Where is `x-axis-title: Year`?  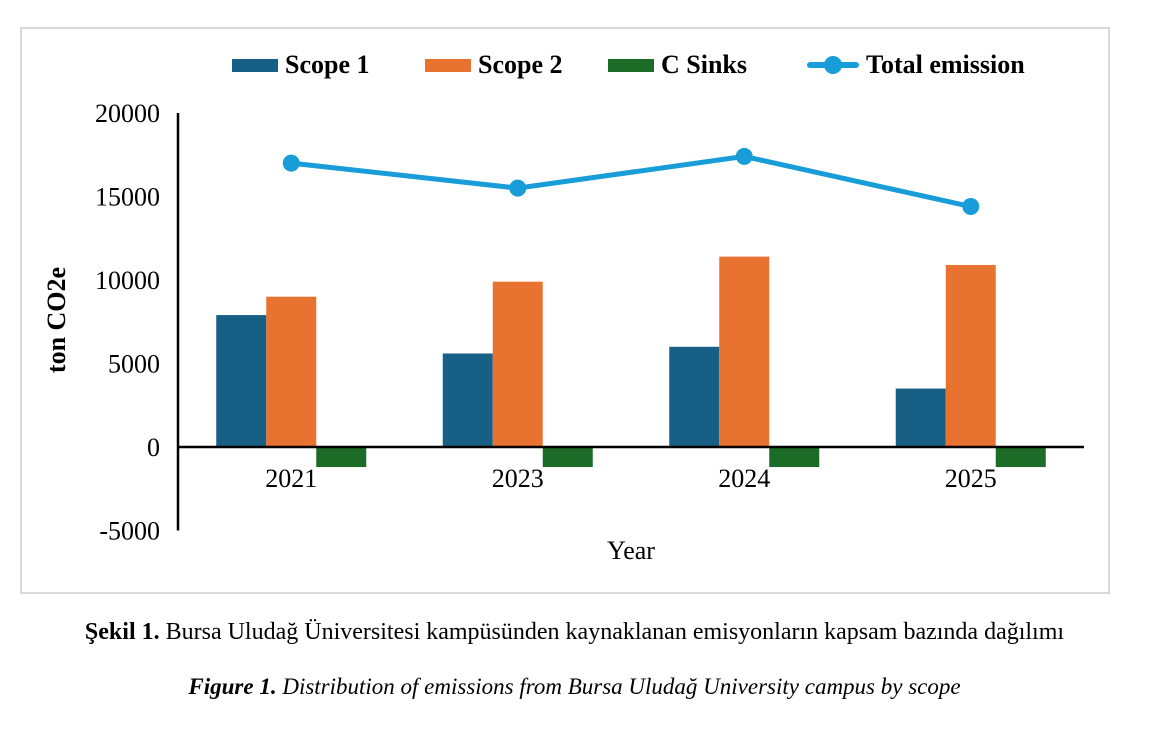
x-axis-title: Year is located at coordinates (631, 550).